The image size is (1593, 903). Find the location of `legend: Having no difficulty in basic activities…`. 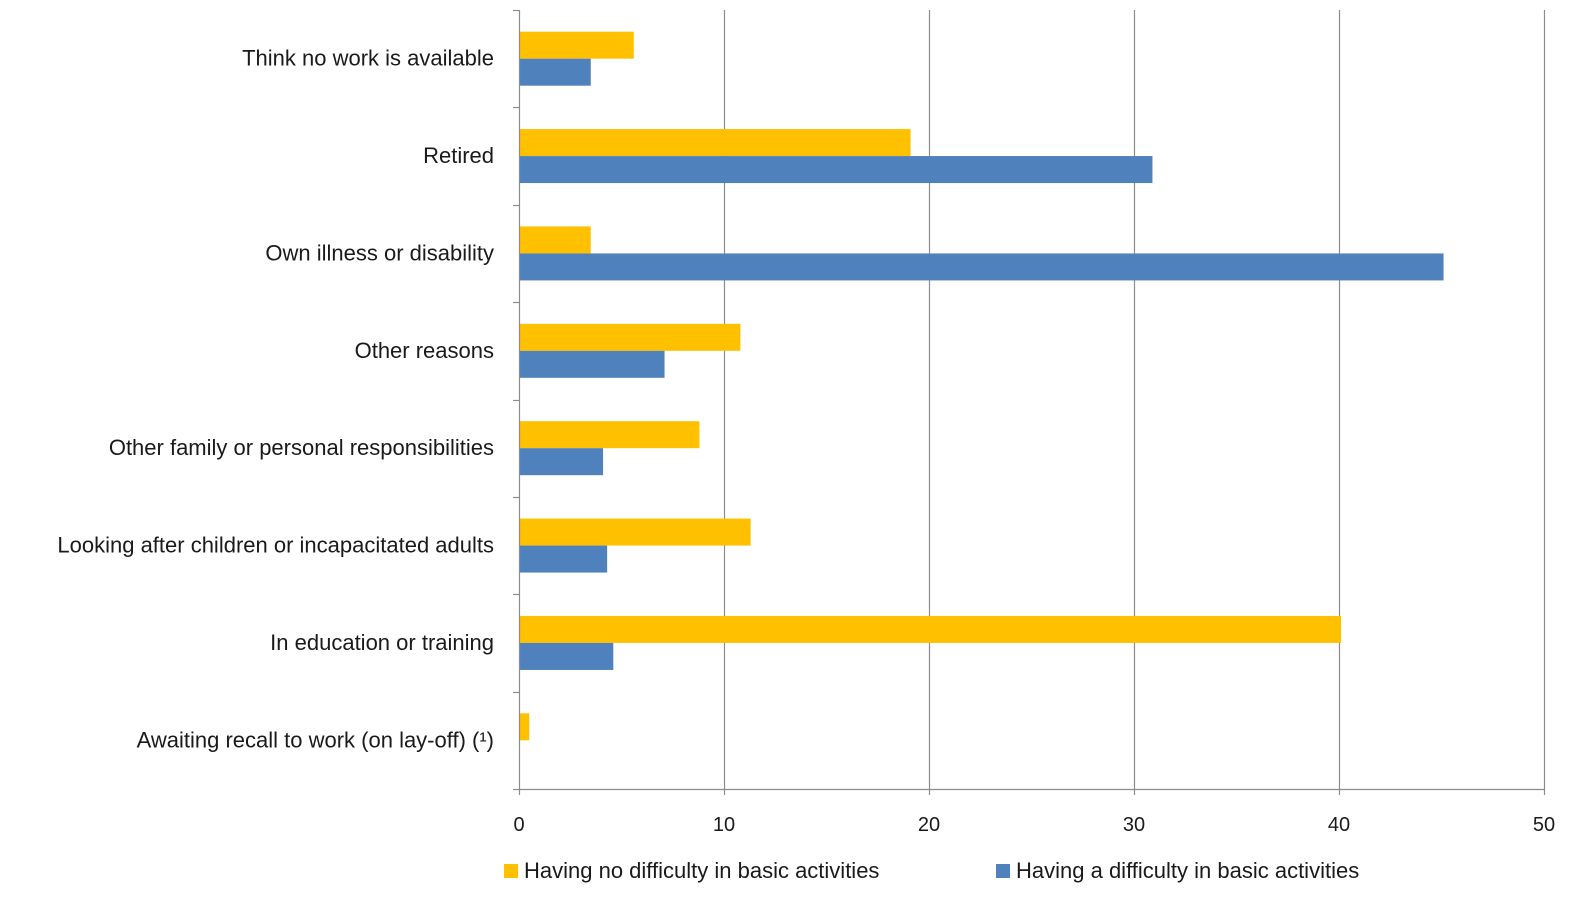

legend: Having no difficulty in basic activities… is located at coordinates (931, 870).